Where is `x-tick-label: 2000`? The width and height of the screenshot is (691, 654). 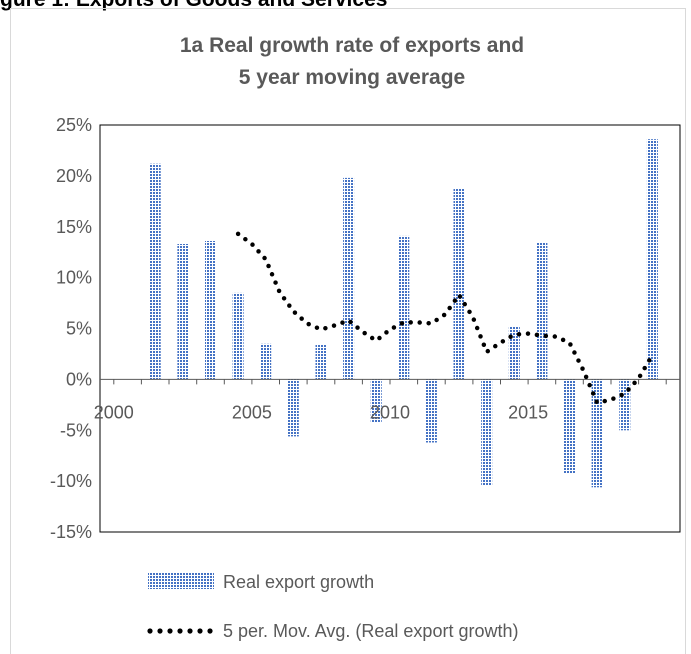
x-tick-label: 2000 is located at coordinates (114, 412).